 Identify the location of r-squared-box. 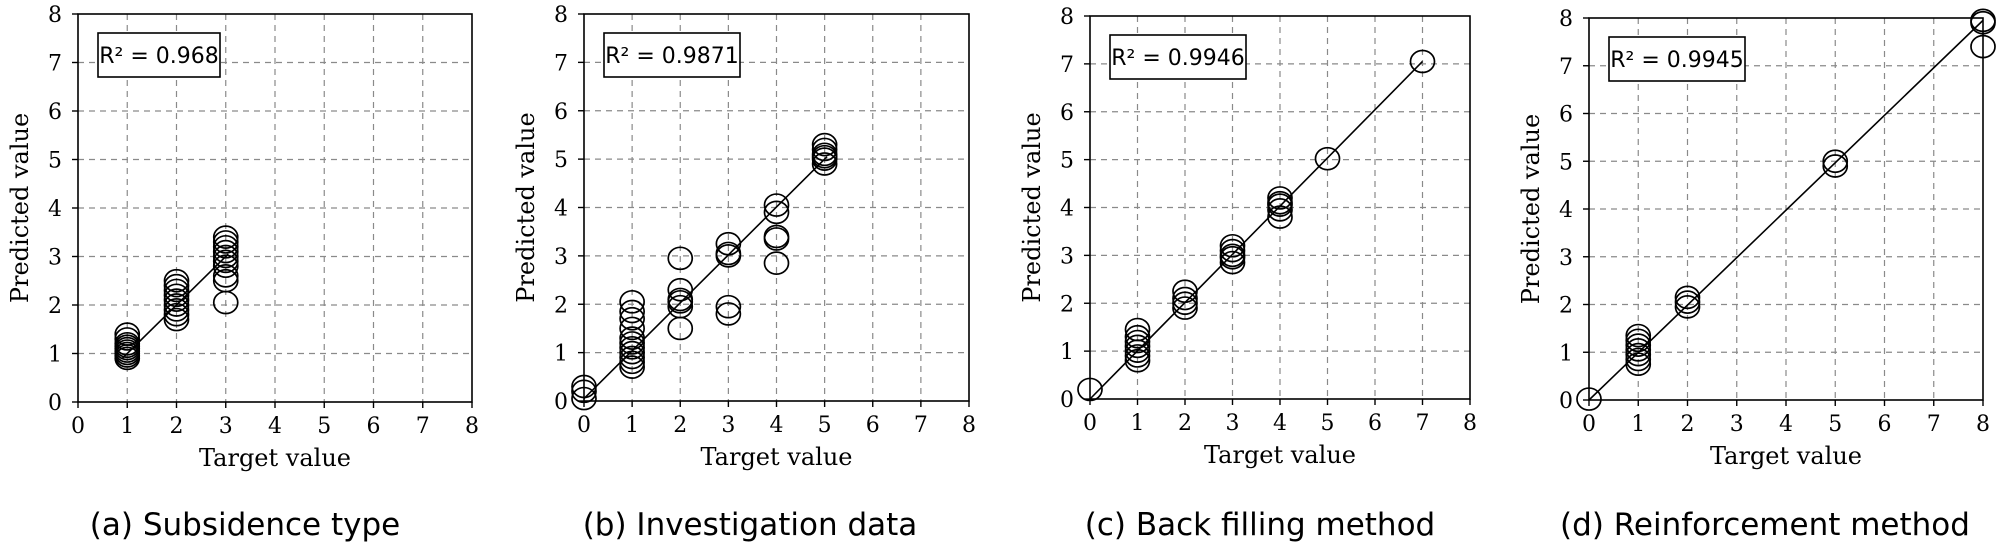
(159, 55).